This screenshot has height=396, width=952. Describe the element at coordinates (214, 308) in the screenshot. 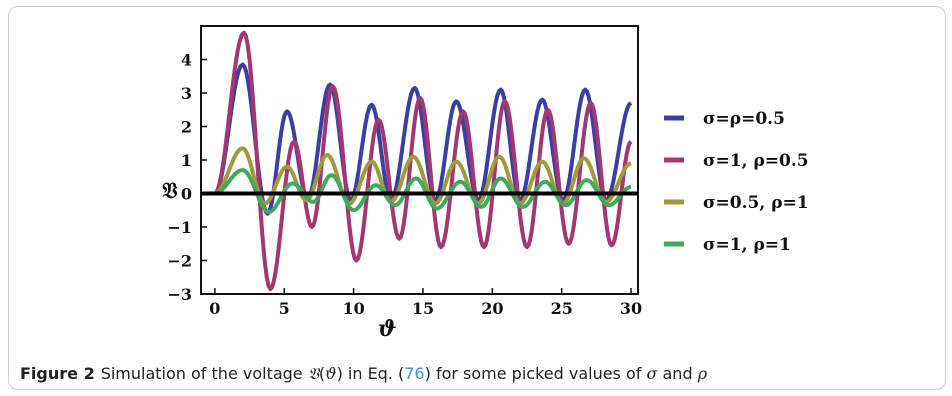

I see `x-tick-label: 0` at that location.